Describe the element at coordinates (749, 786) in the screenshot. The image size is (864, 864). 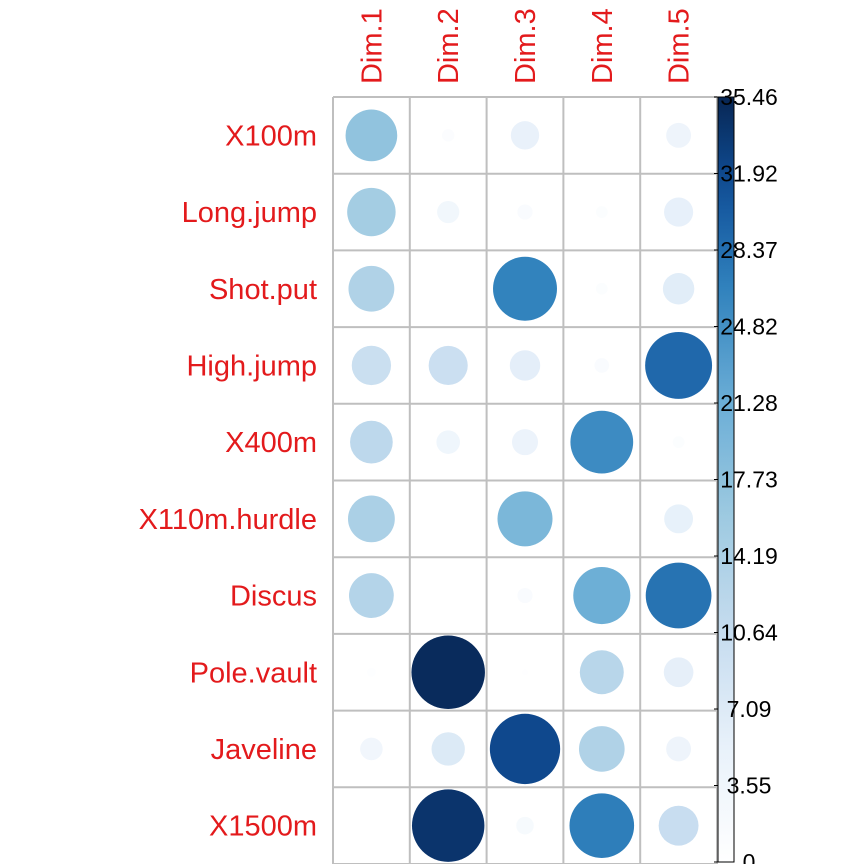
I see `colorbar-tick-label: 3.55` at that location.